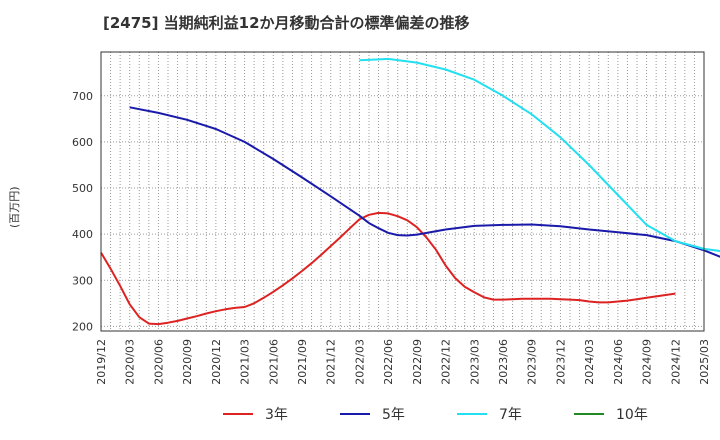 The width and height of the screenshot is (720, 440). Describe the element at coordinates (446, 362) in the screenshot. I see `x-tick-label: 2022/12` at that location.